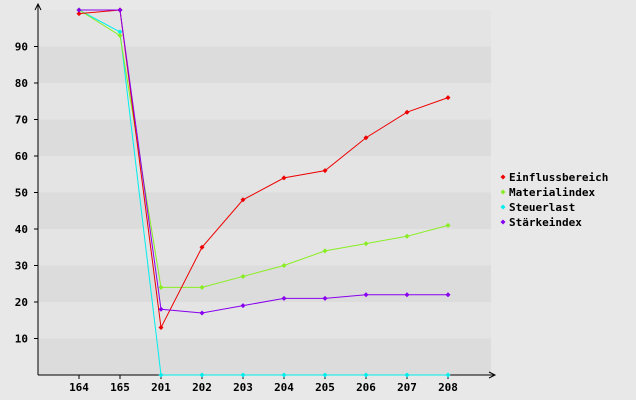 The image size is (636, 400). I want to click on x-tick-label: 205, so click(325, 387).